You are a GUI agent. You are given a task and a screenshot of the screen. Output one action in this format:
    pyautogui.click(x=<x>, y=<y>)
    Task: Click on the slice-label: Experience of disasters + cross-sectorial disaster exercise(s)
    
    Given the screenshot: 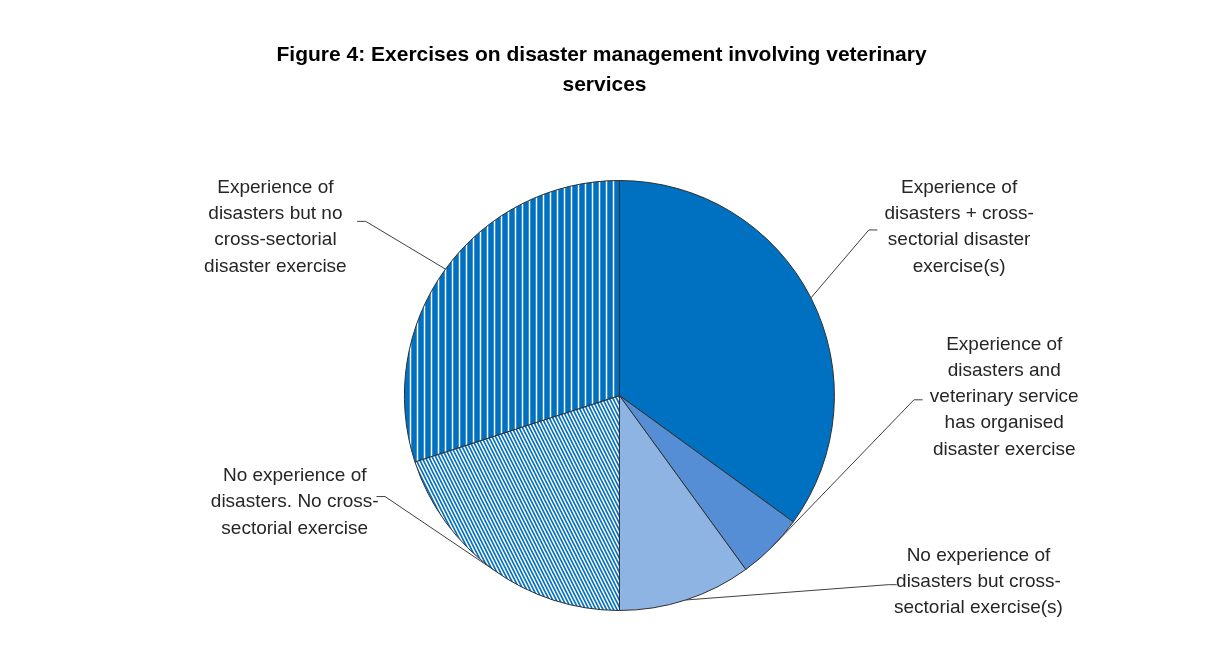 What is the action you would take?
    pyautogui.click(x=959, y=225)
    